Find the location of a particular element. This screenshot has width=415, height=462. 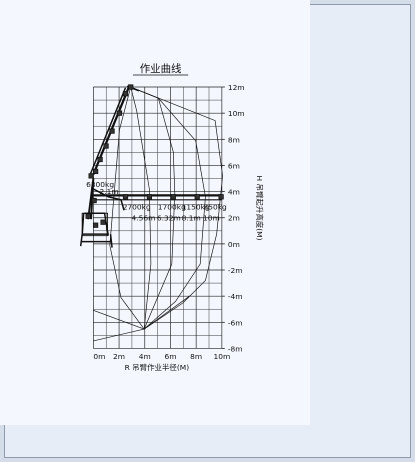

y-tick-label: 4m is located at coordinates (234, 192).